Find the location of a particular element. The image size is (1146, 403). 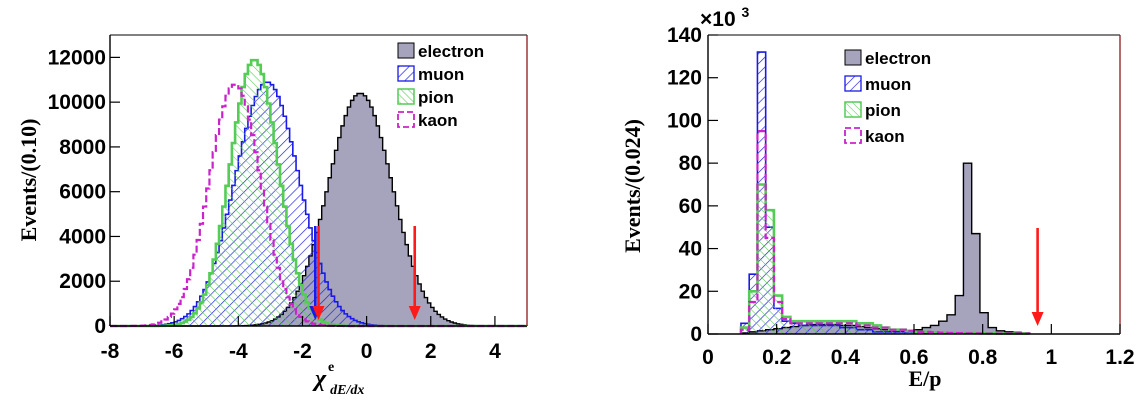

right-x-tick-label: 0 is located at coordinates (708, 357).